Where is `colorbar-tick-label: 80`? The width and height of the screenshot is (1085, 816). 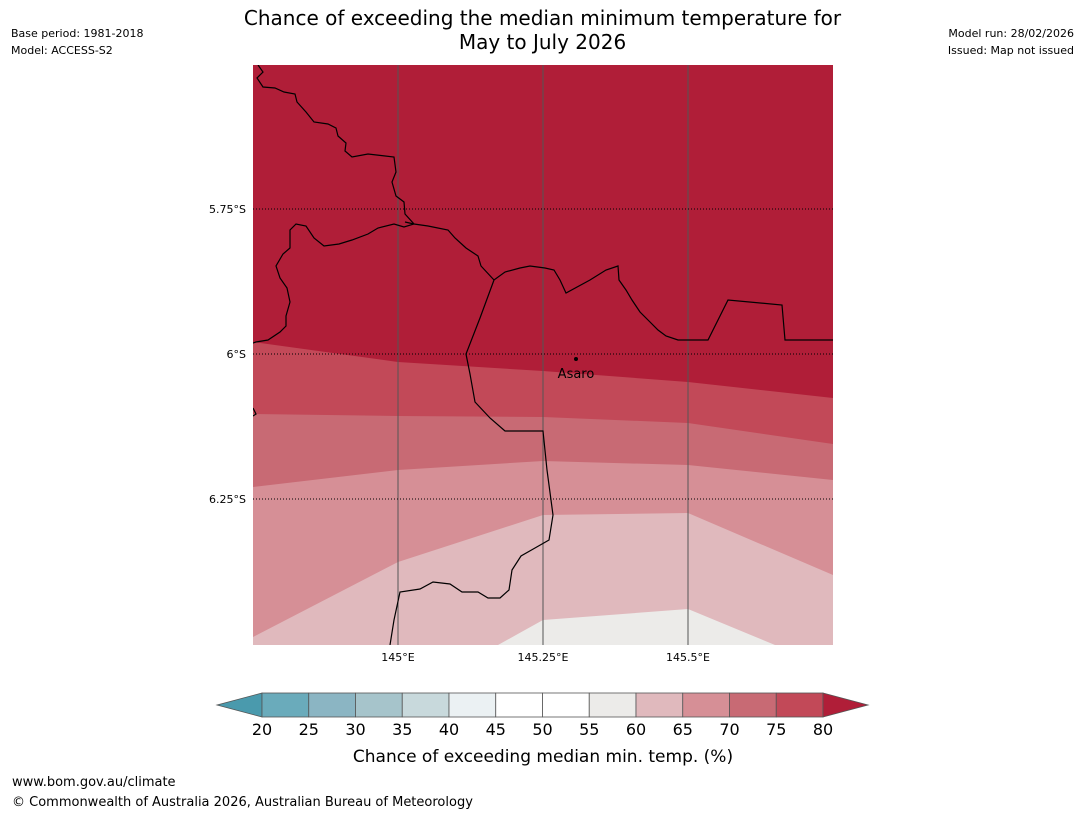 colorbar-tick-label: 80 is located at coordinates (823, 729).